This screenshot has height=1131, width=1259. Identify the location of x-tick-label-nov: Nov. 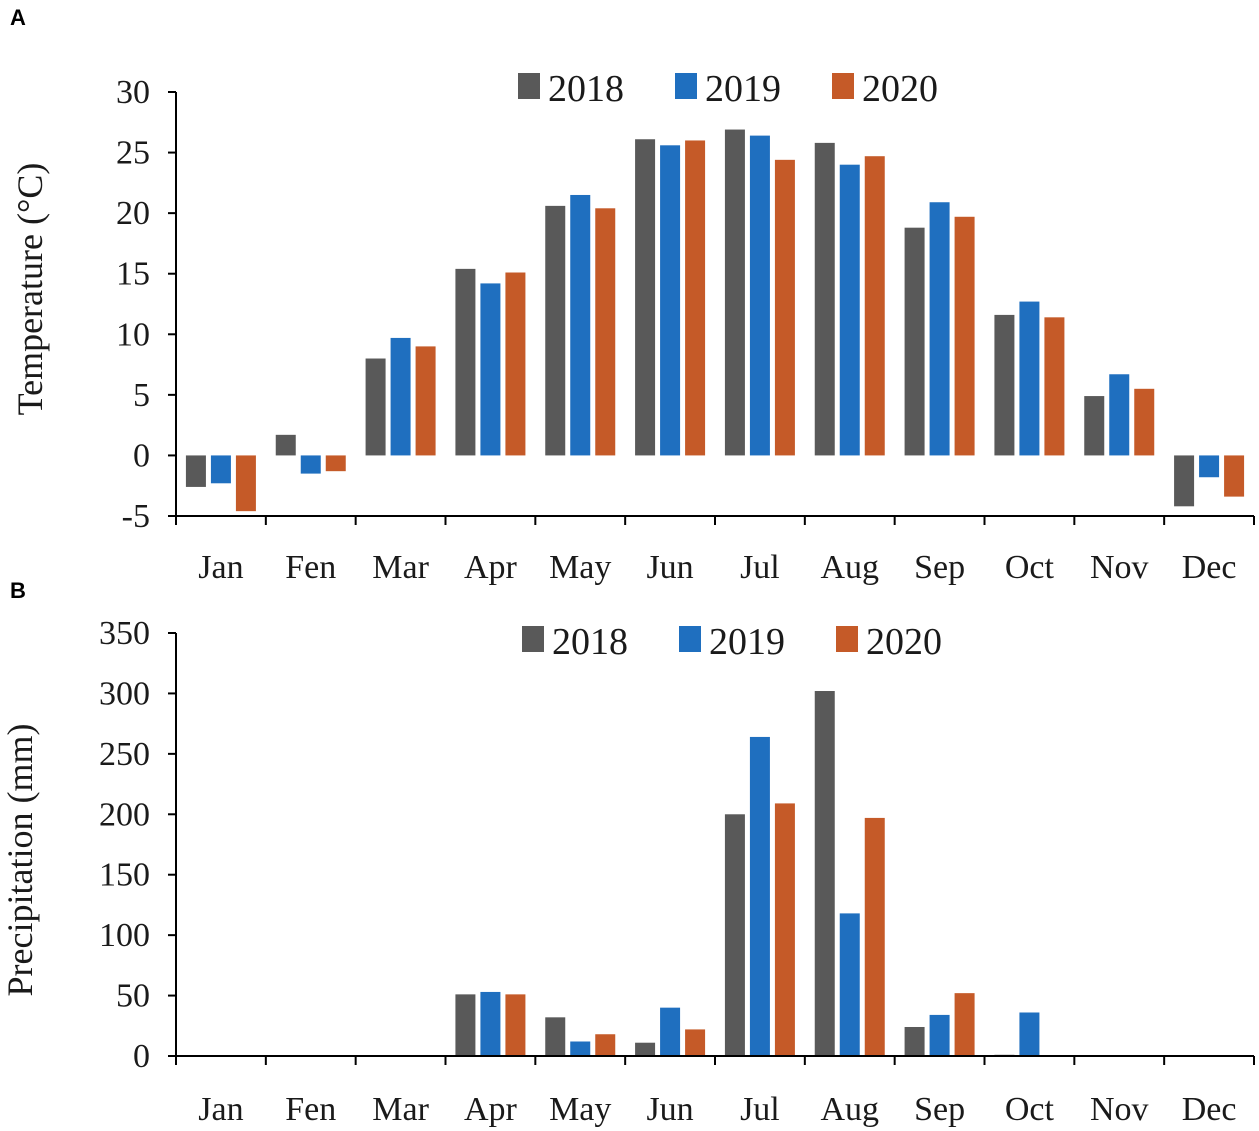
(1119, 567).